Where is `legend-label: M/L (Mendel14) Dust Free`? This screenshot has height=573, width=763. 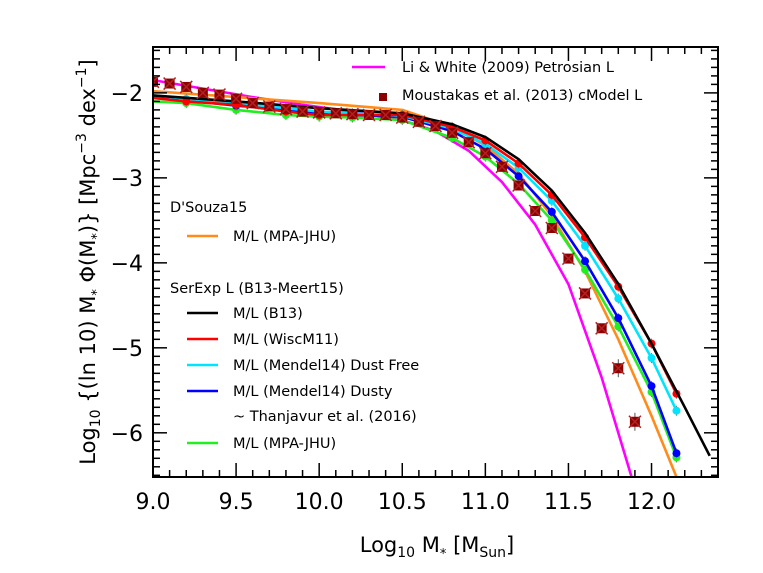
legend-label: M/L (Mendel14) Dust Free is located at coordinates (326, 366).